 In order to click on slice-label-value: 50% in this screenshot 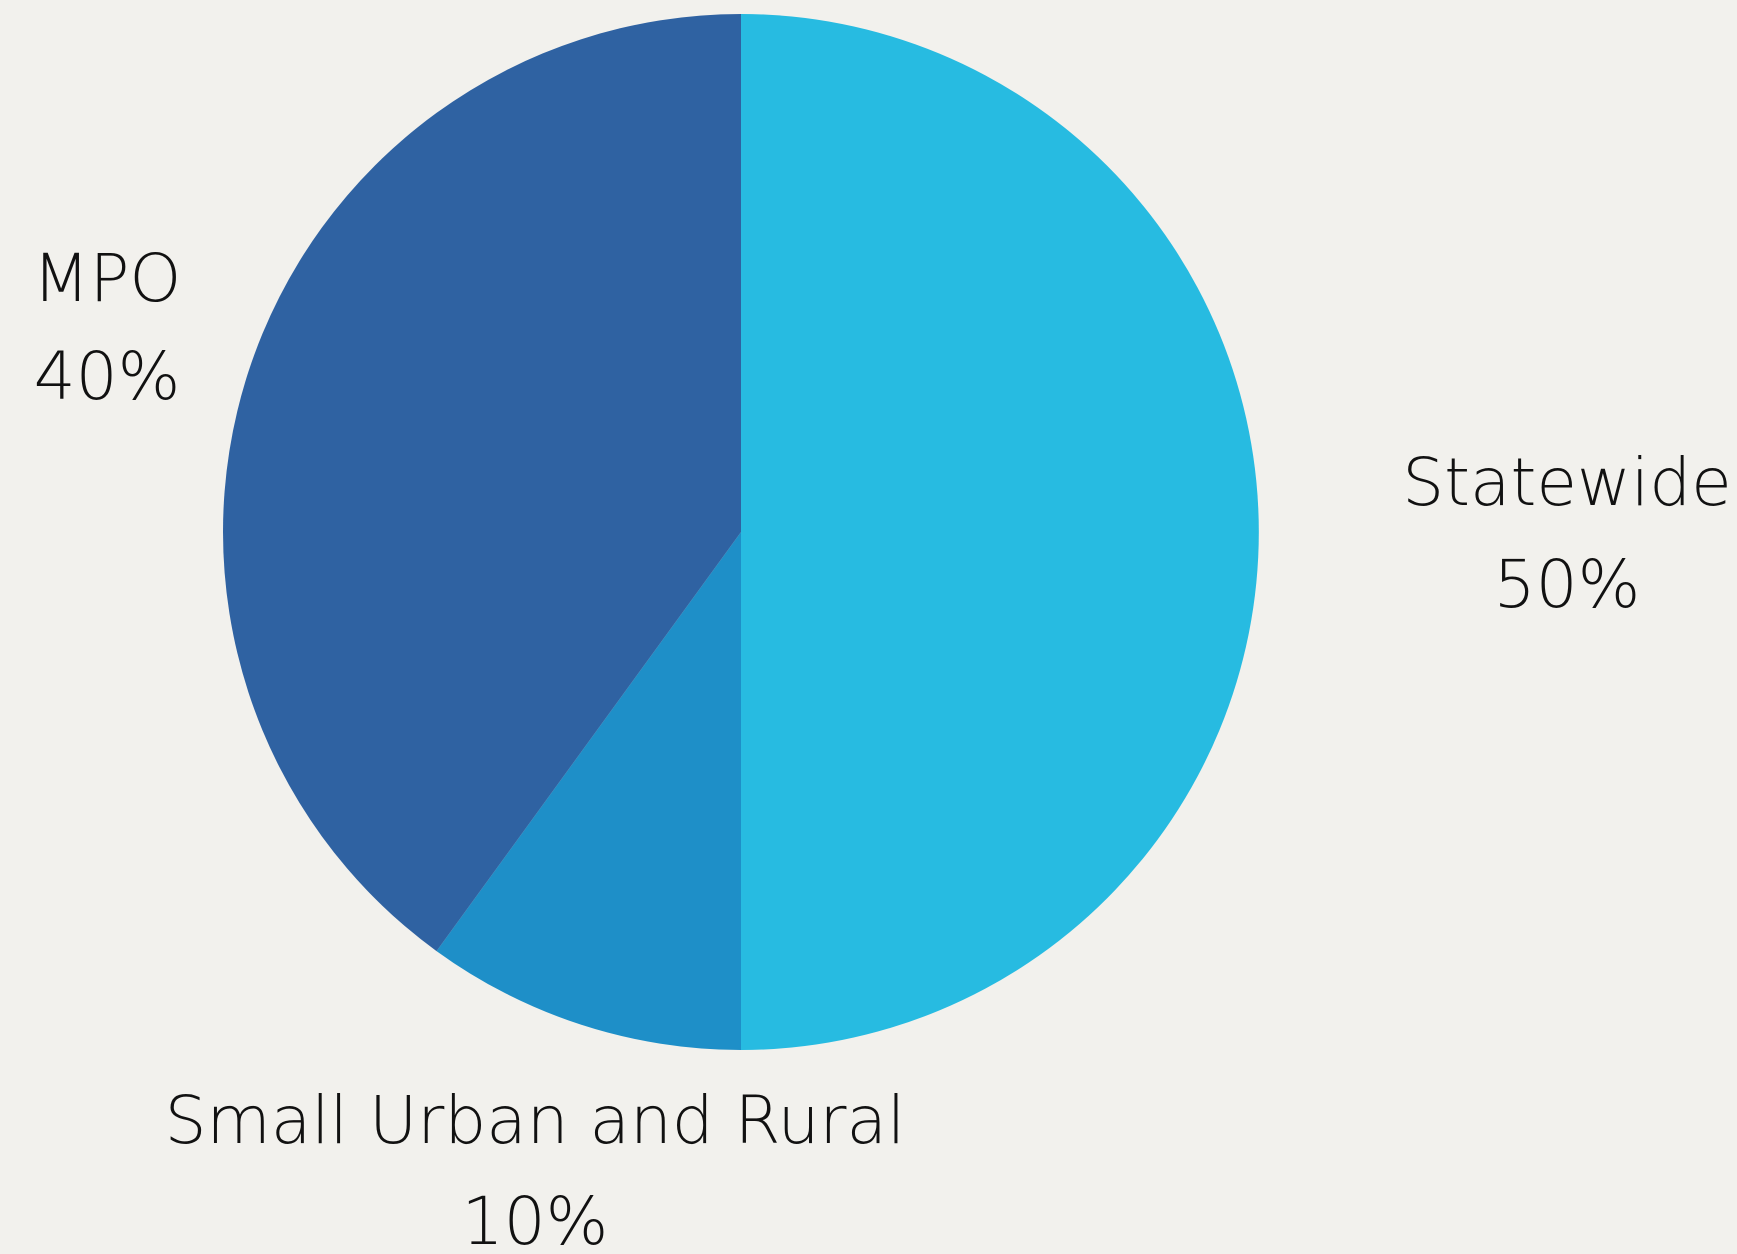, I will do `click(1567, 584)`.